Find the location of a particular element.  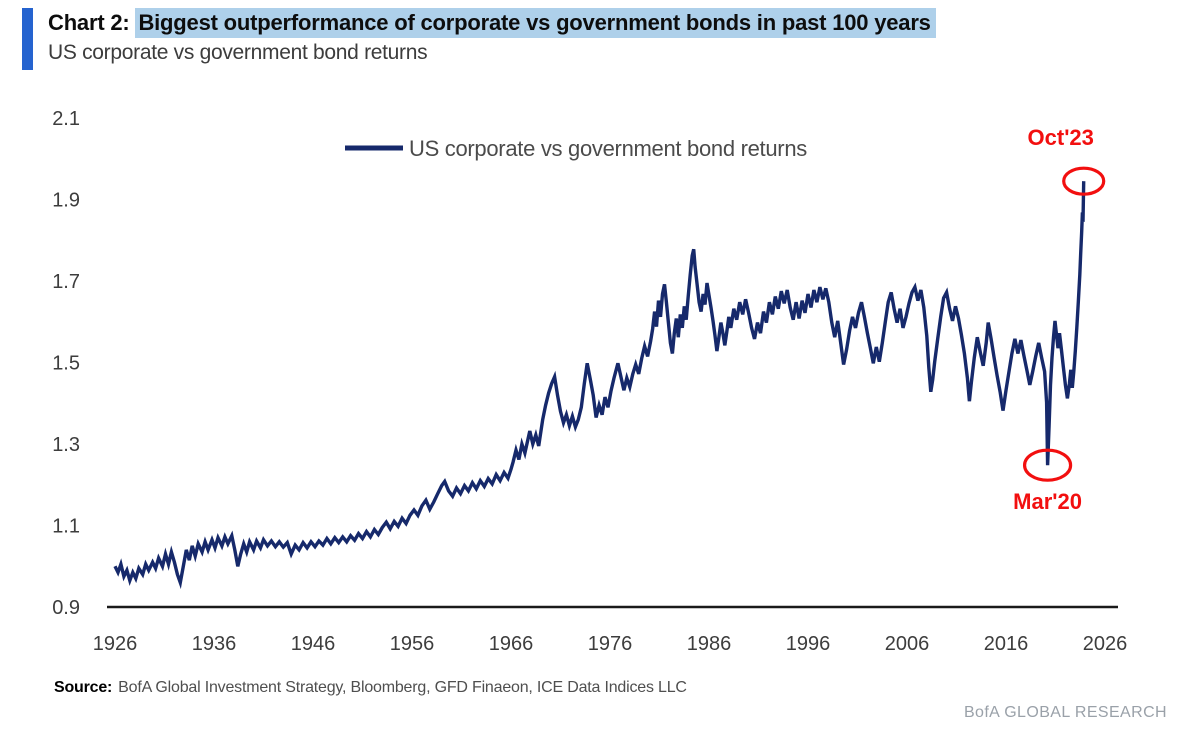

x-axis-tick-label: 1966 is located at coordinates (511, 644).